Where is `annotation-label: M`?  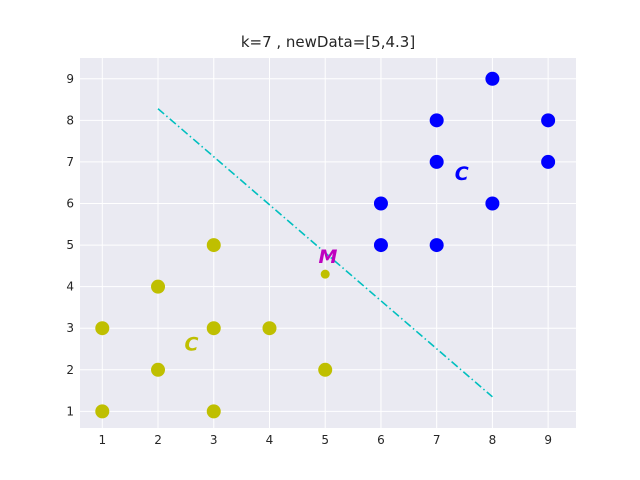 annotation-label: M is located at coordinates (328, 257).